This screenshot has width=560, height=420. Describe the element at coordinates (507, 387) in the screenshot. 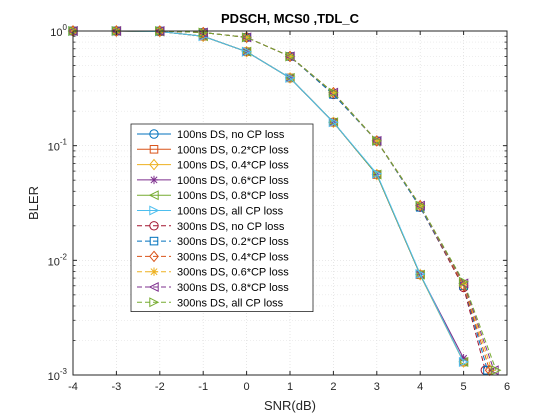

I see `x-tick-label: 6` at that location.